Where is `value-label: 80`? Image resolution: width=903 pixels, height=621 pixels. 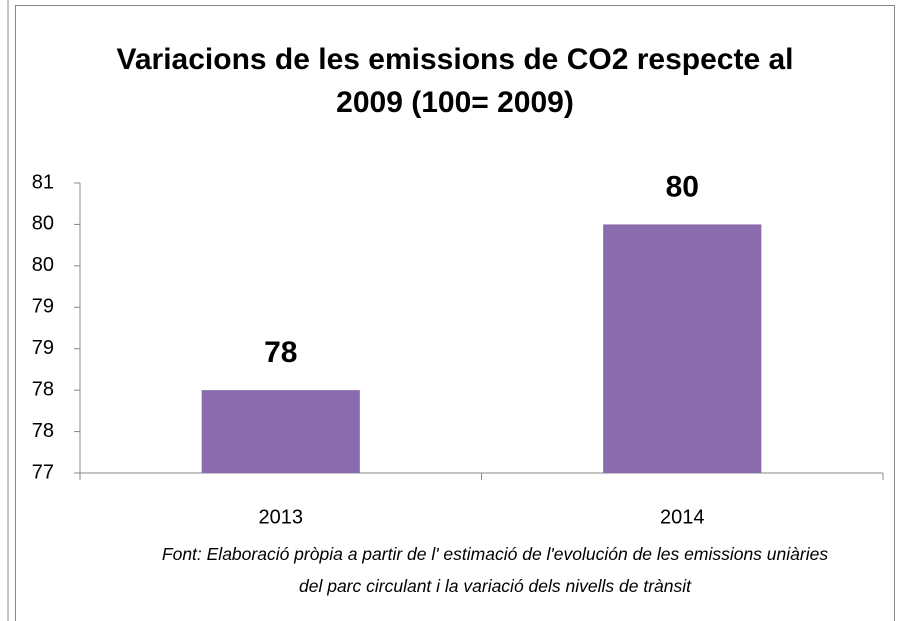 value-label: 80 is located at coordinates (682, 186).